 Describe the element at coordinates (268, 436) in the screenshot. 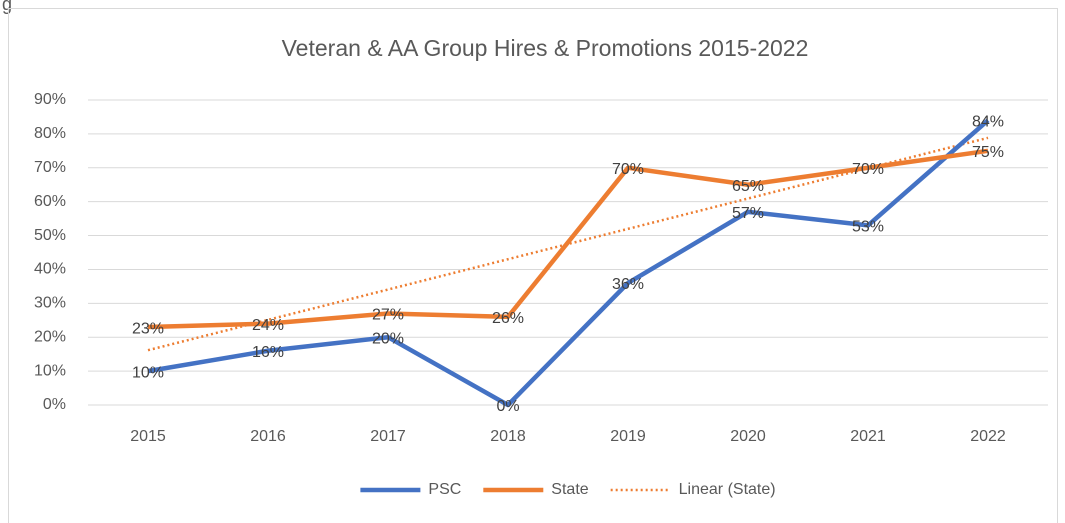

I see `x-tick-label: 2016` at that location.